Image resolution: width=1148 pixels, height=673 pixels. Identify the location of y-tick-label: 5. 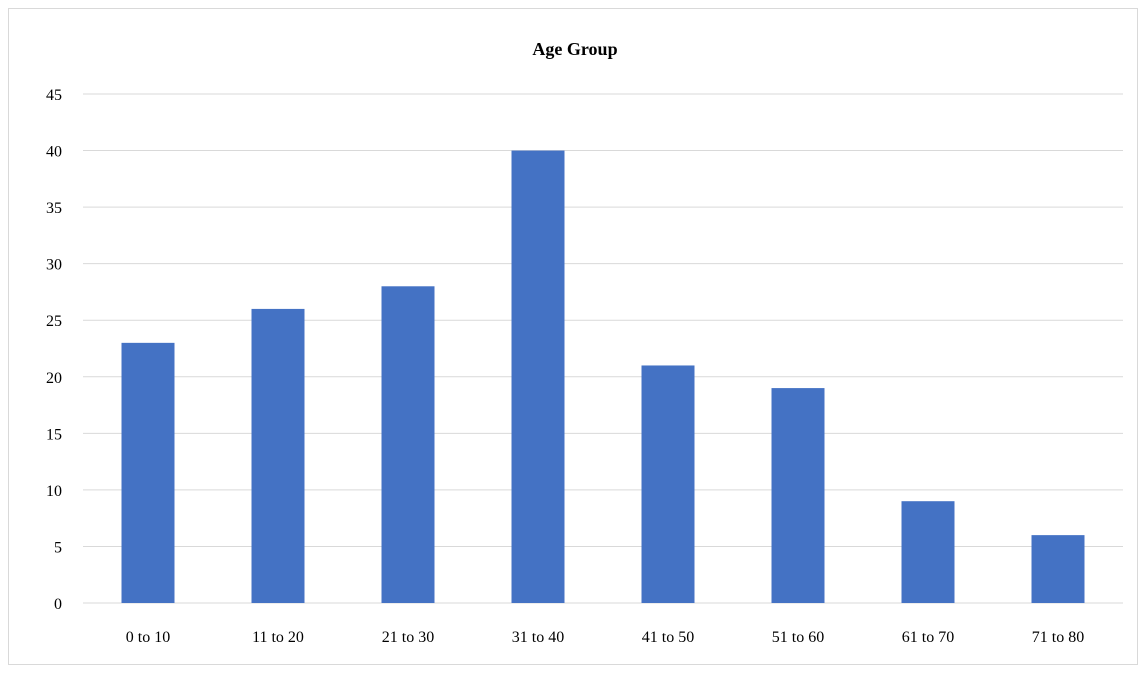
(58, 547).